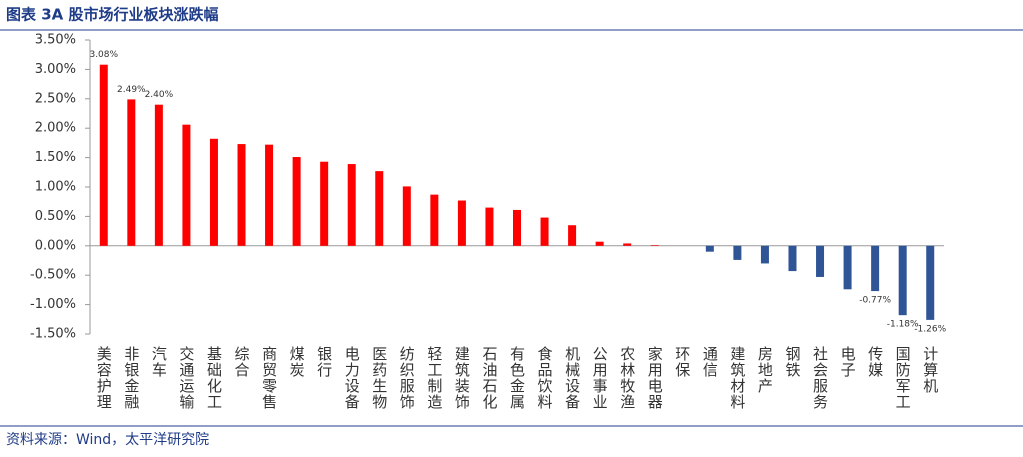  Describe the element at coordinates (297, 362) in the screenshot. I see `x-tick-label: 煤炭` at that location.